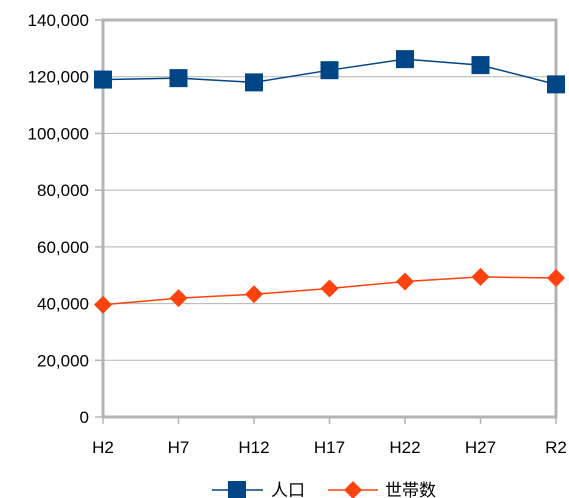 The image size is (569, 498). What do you see at coordinates (258, 489) in the screenshot?
I see `legend-item-1: 人口` at bounding box center [258, 489].